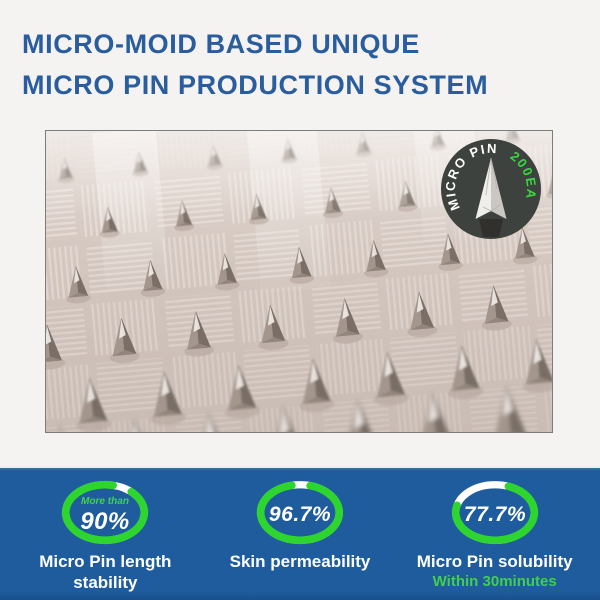 The image size is (600, 600). What do you see at coordinates (105, 521) in the screenshot?
I see `stat-value: 90%` at bounding box center [105, 521].